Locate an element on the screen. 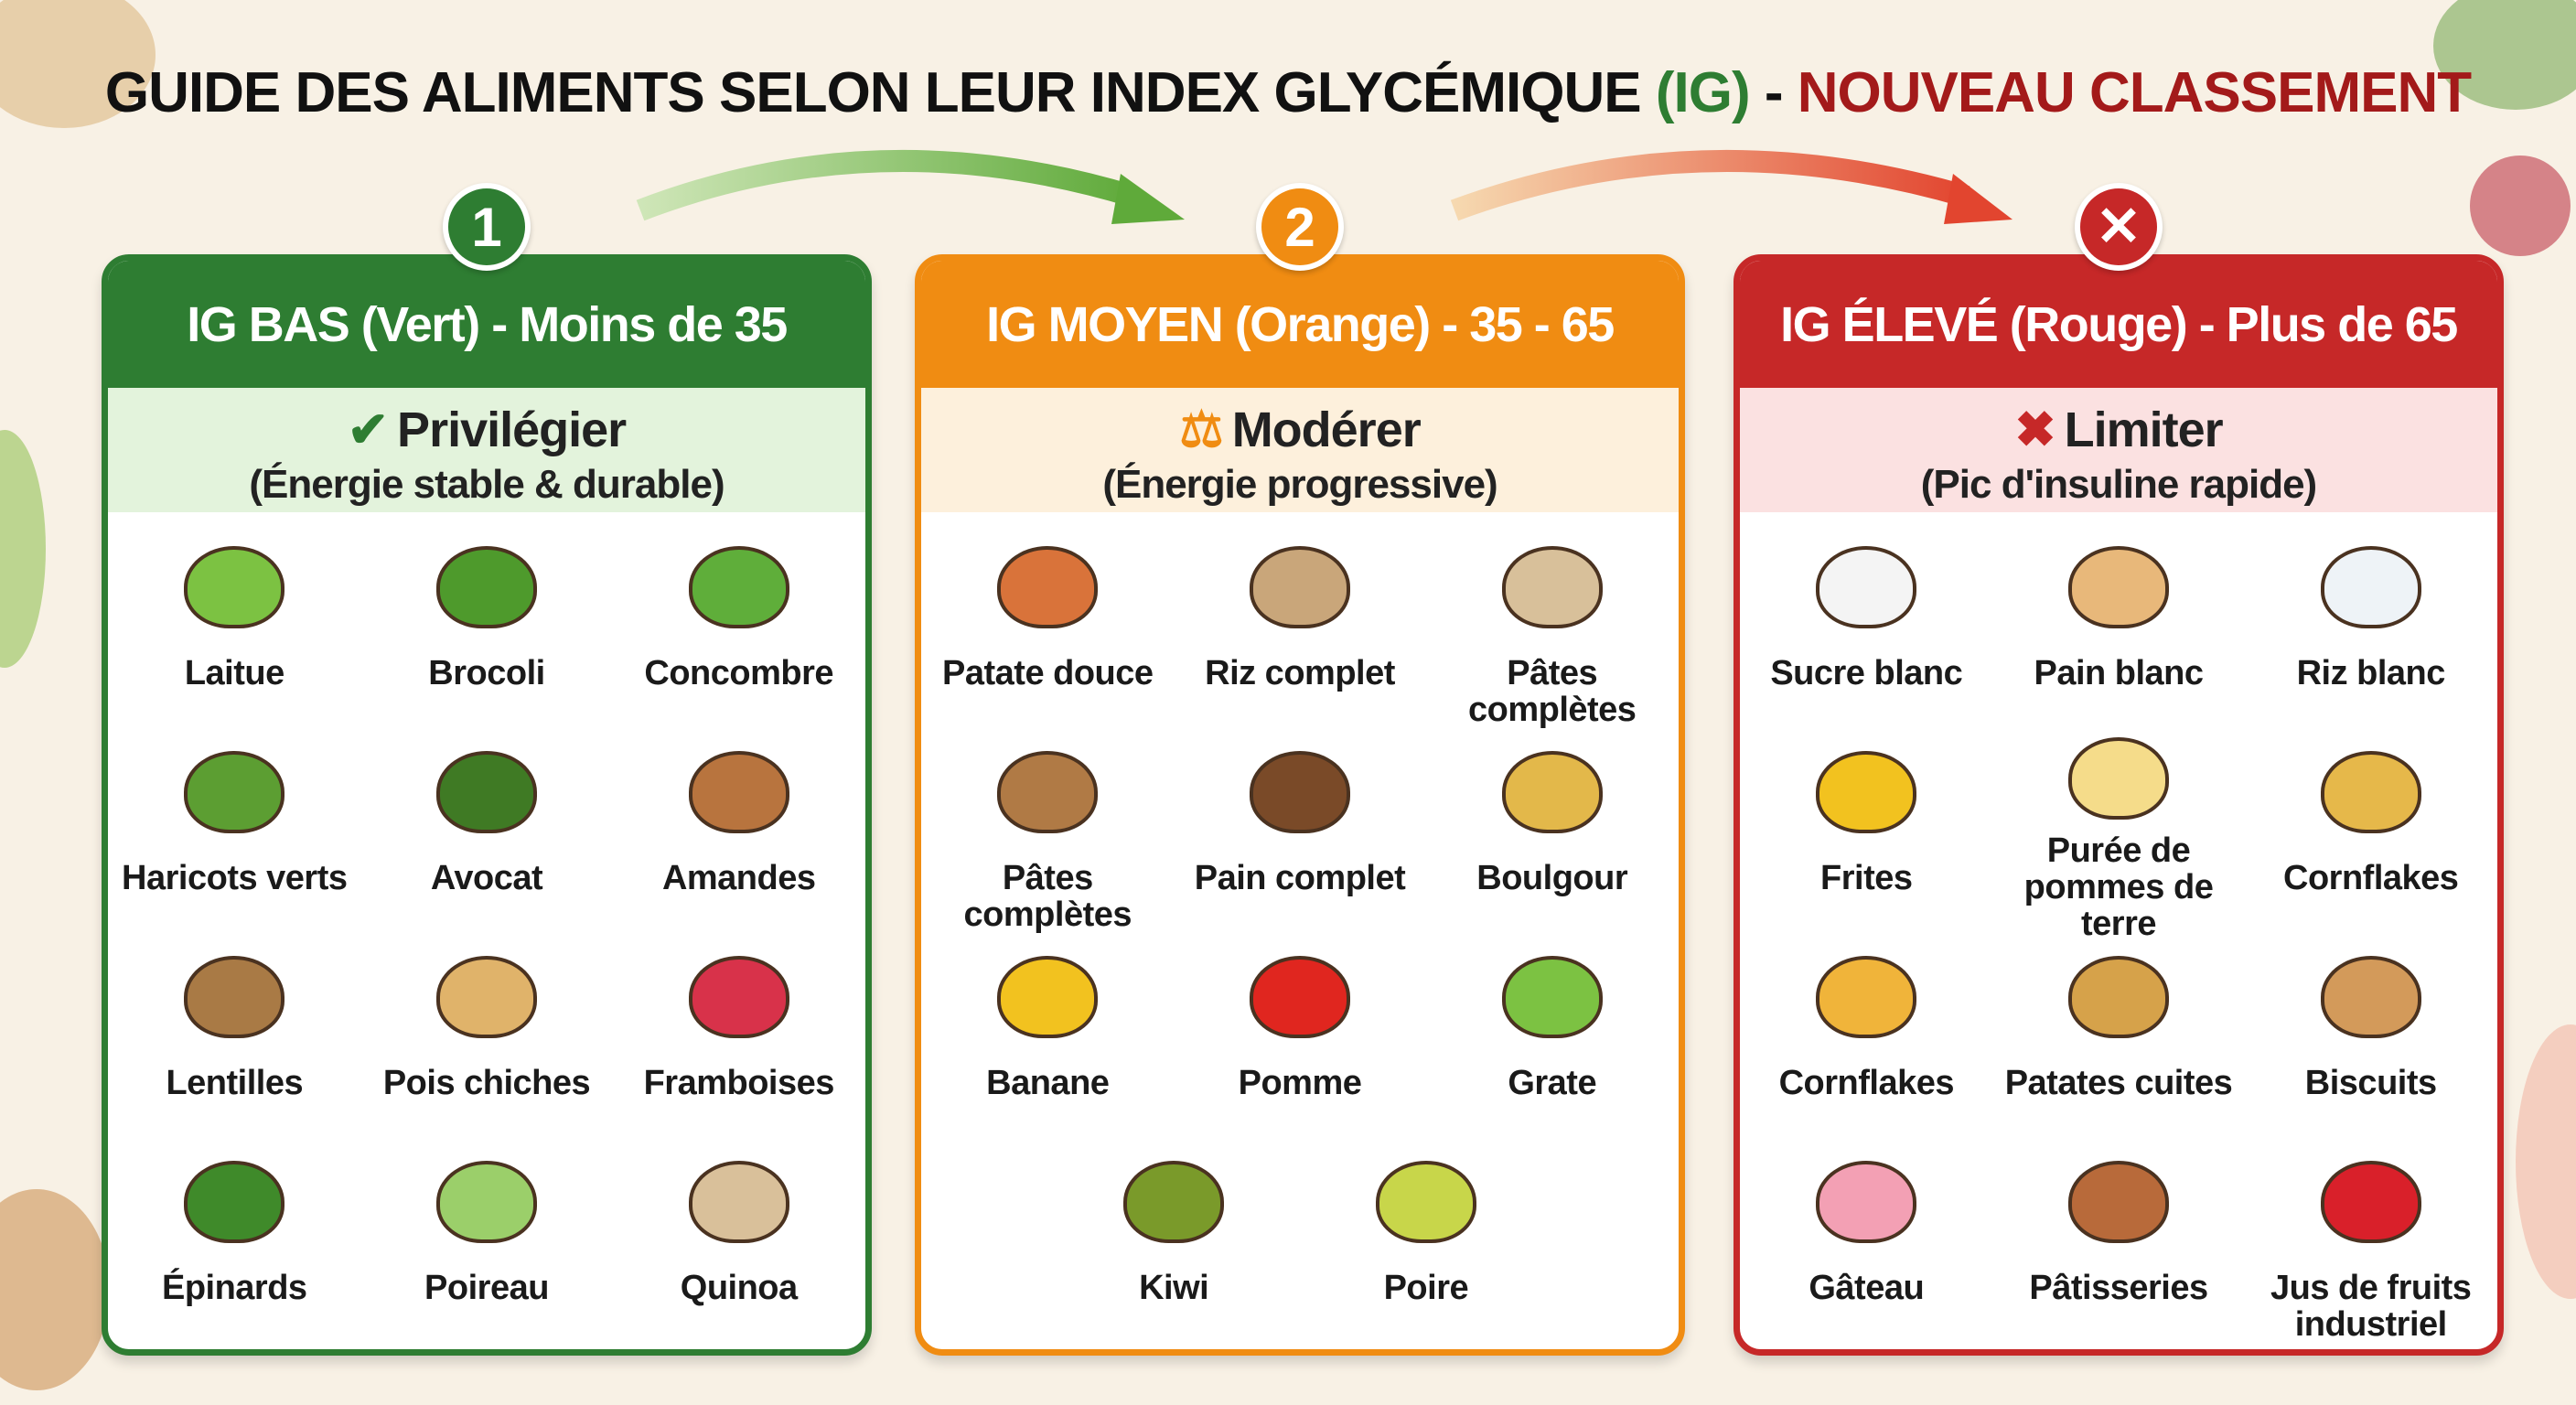 This screenshot has height=1405, width=2576. step-badge-low: 1 is located at coordinates (487, 227).